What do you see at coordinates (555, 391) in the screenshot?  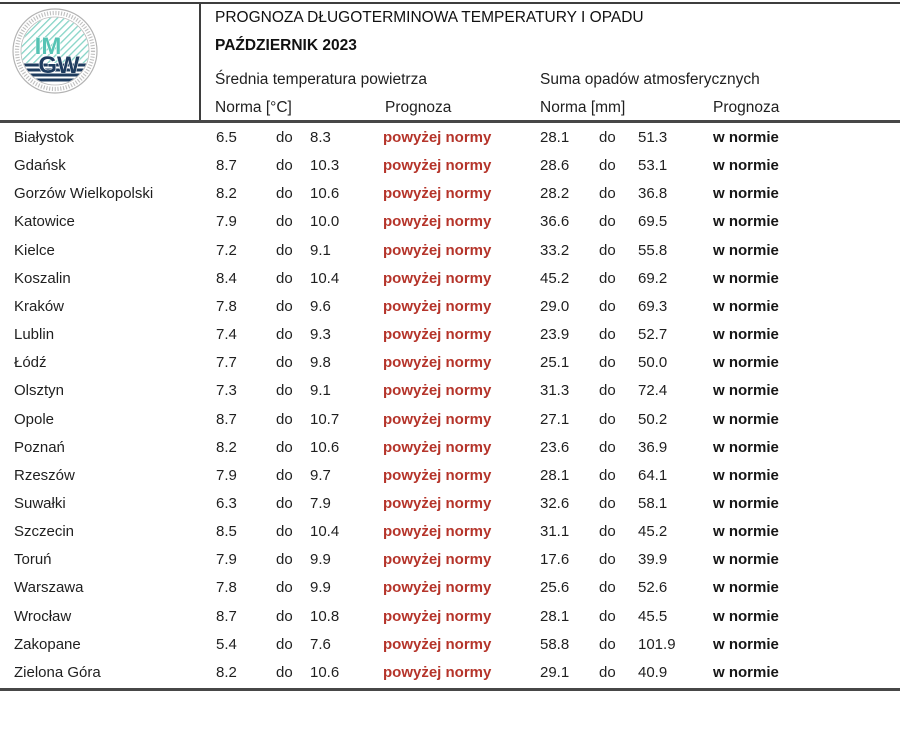 I see `precip-norm-low: 31.3` at bounding box center [555, 391].